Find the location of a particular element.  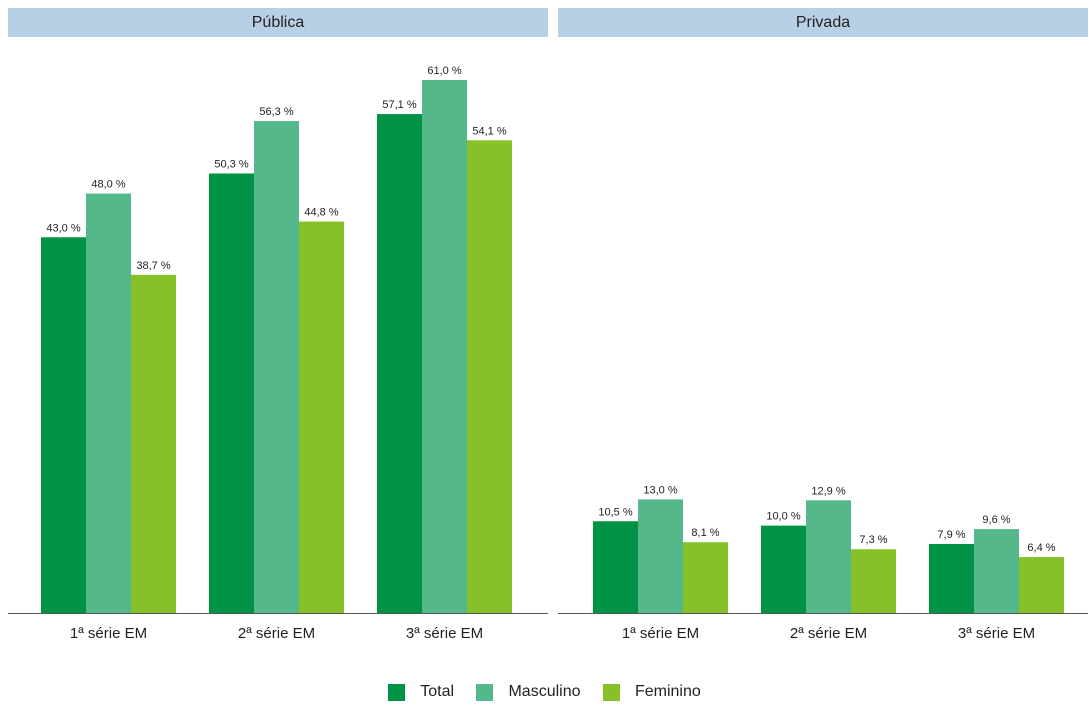

category-label-publica-2: 2ª série EM is located at coordinates (276, 633).